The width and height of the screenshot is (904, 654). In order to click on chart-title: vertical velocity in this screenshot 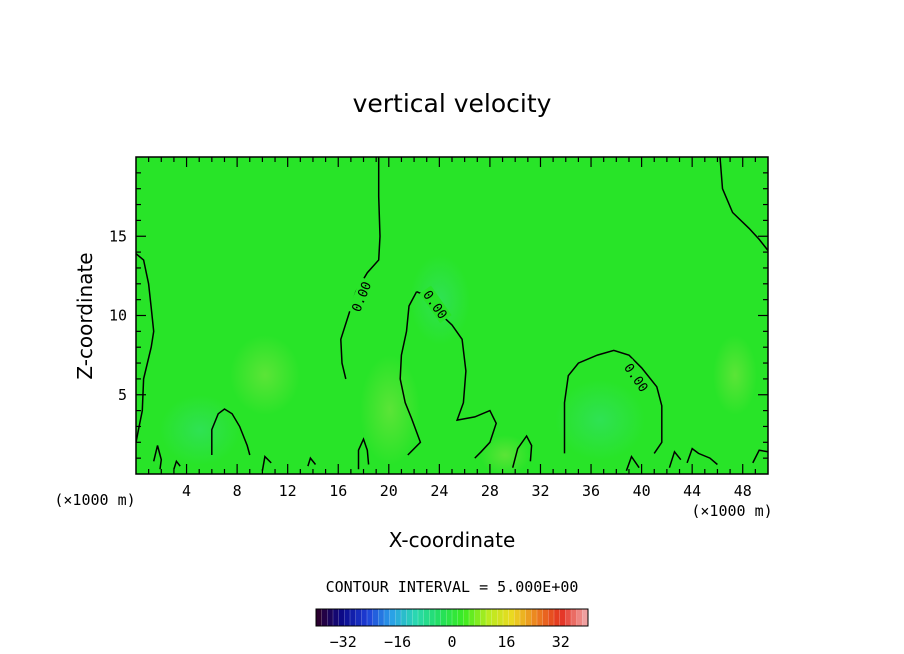, I will do `click(452, 103)`.